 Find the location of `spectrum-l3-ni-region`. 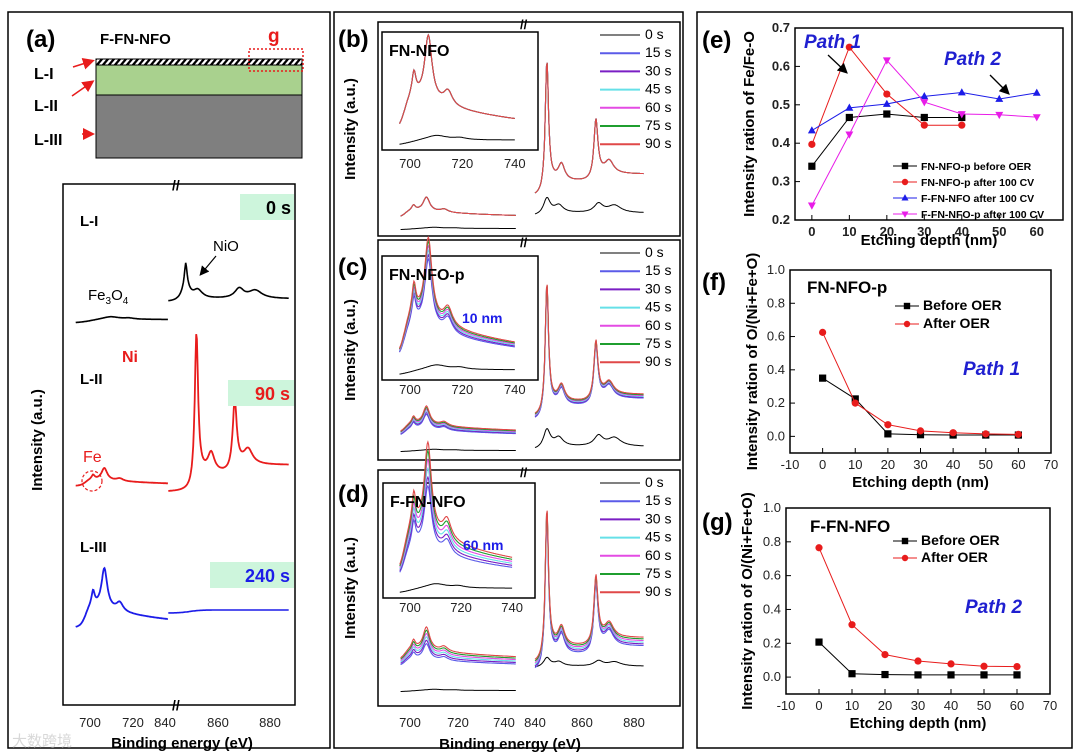

spectrum-l3-ni-region is located at coordinates (228, 611).